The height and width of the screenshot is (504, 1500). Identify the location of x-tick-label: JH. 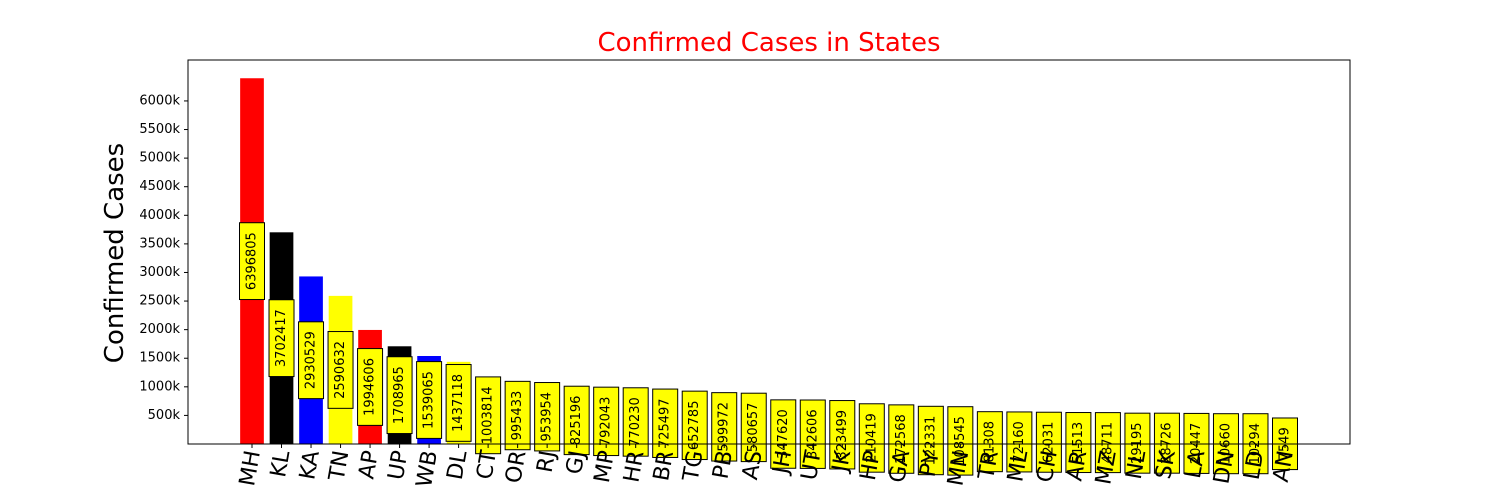
(782, 463).